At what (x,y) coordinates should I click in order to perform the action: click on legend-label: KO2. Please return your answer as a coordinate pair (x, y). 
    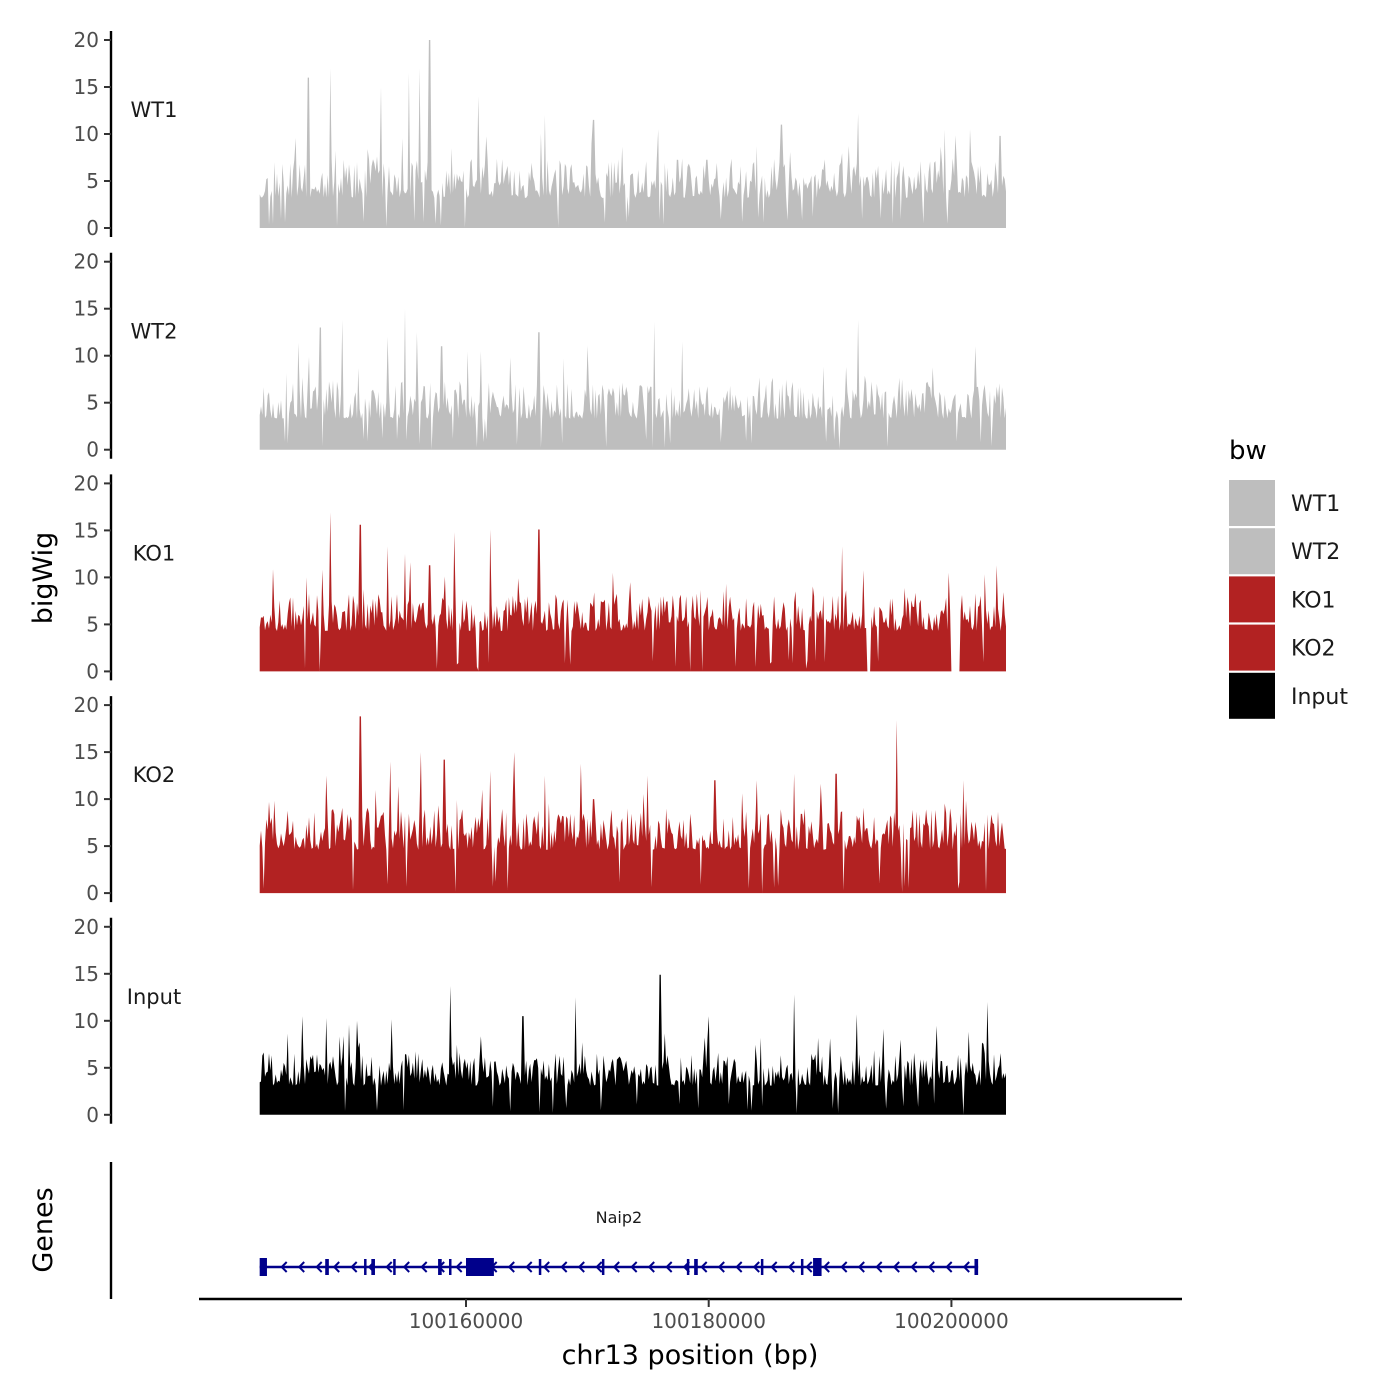
    Looking at the image, I should click on (1313, 649).